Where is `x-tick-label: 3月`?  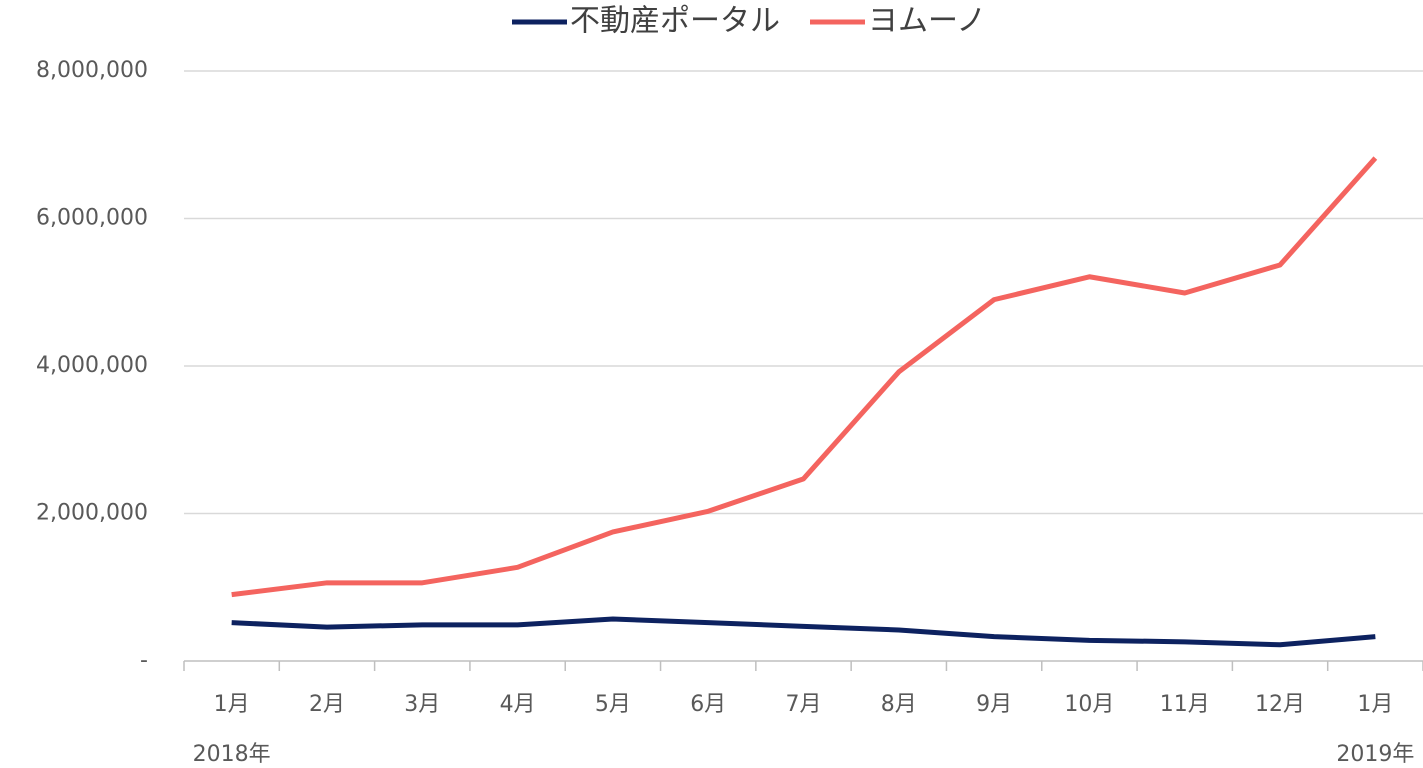
x-tick-label: 3月 is located at coordinates (422, 704).